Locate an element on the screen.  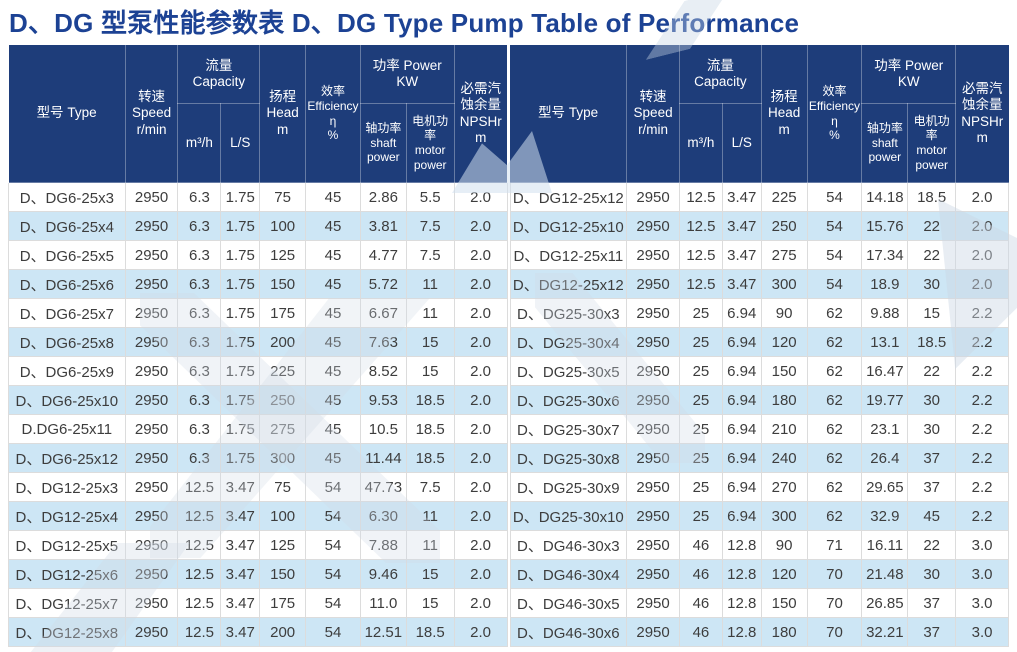
value-cell: 14.18 is located at coordinates (885, 197).